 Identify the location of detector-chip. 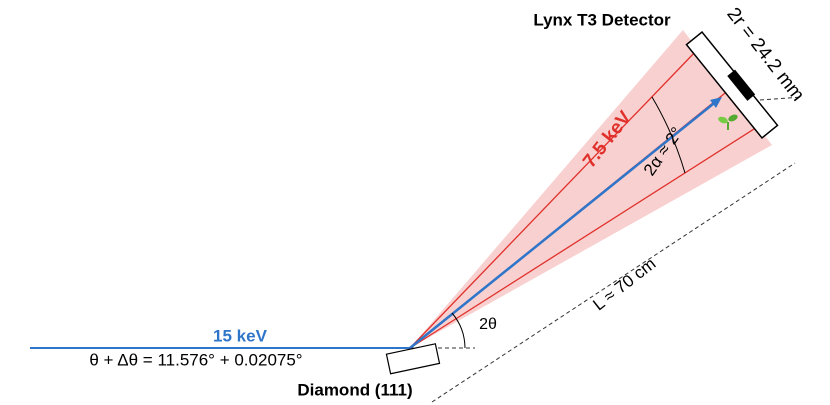
(741, 85).